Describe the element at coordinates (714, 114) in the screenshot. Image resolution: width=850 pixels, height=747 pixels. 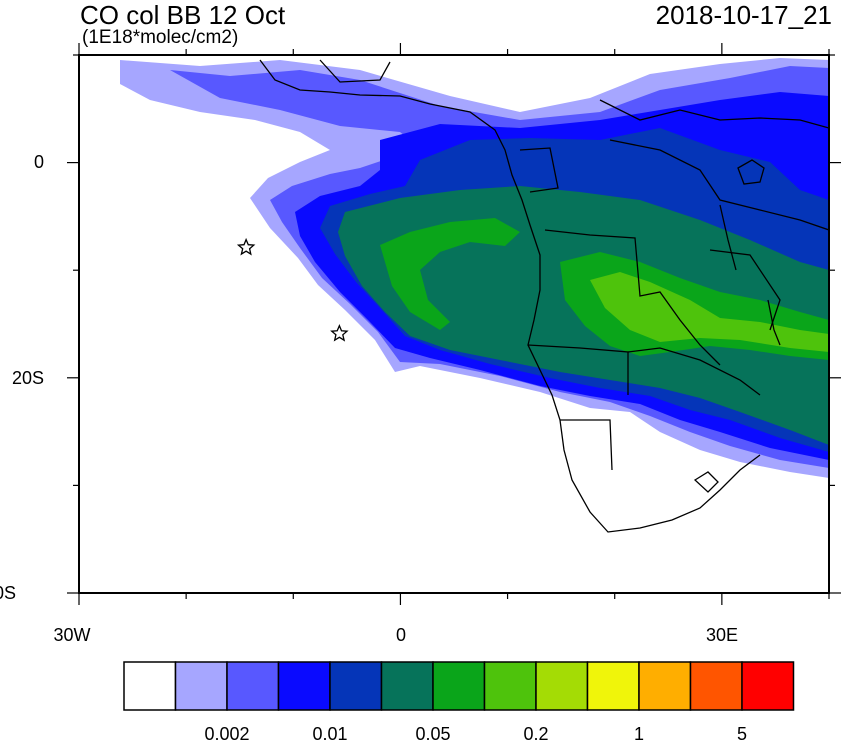
I see `country-border-g` at that location.